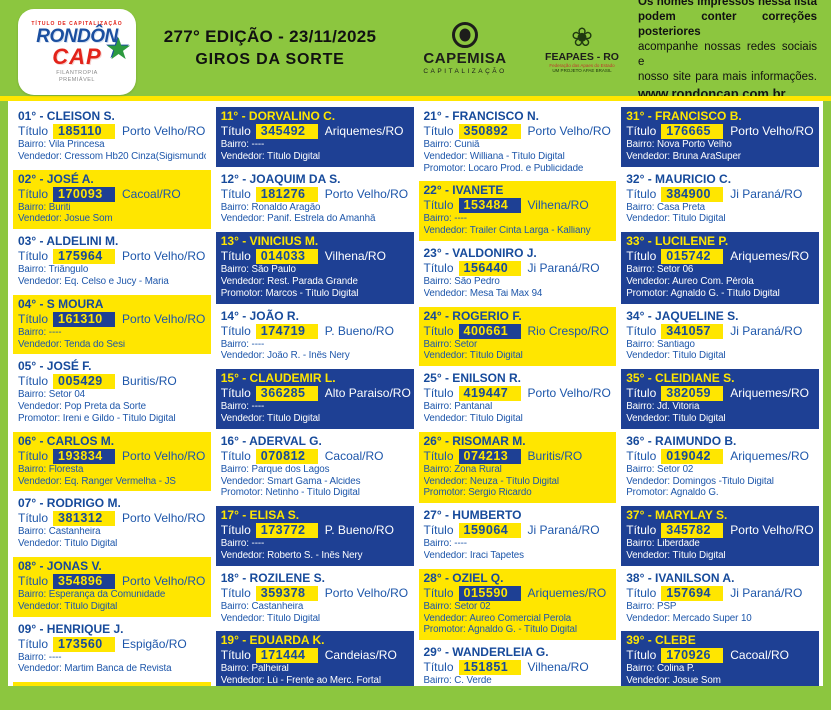 This screenshot has width=831, height=710. Describe the element at coordinates (315, 194) in the screenshot. I see `titulo-row: Título 181276 Porto Velho/RO` at that location.